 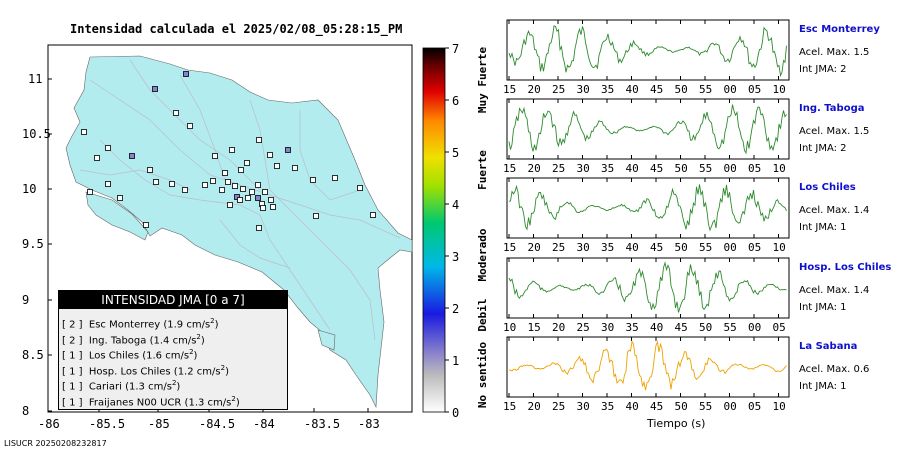 What do you see at coordinates (161, 340) in the screenshot?
I see `legend-item-value: 1.4` at bounding box center [161, 340].